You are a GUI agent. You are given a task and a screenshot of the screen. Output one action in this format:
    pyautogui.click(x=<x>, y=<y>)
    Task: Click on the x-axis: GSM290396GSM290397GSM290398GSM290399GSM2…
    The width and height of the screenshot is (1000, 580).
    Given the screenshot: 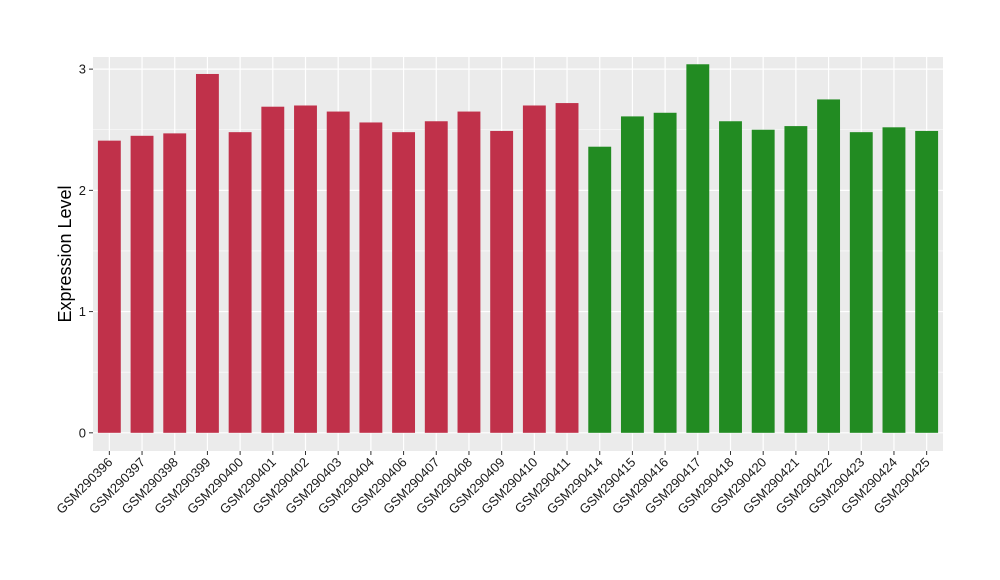 What is the action you would take?
    pyautogui.click(x=493, y=484)
    